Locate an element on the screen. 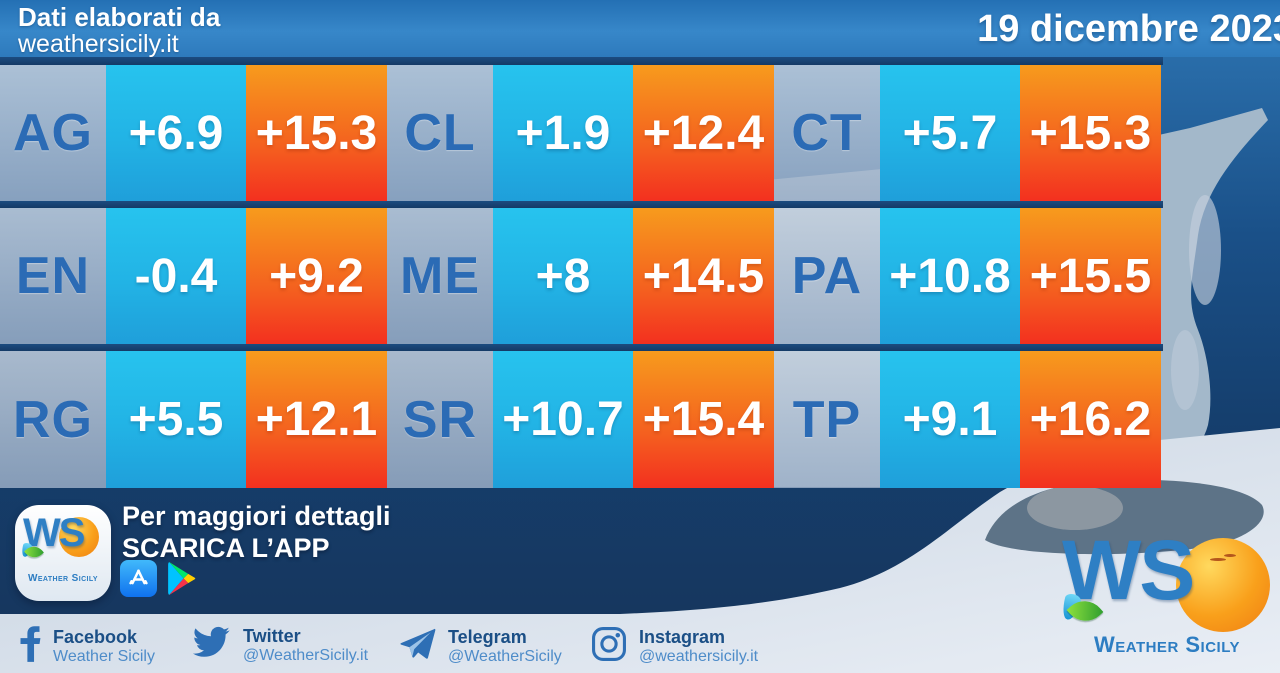 The height and width of the screenshot is (673, 1280). temp-min-me: +8 is located at coordinates (563, 276).